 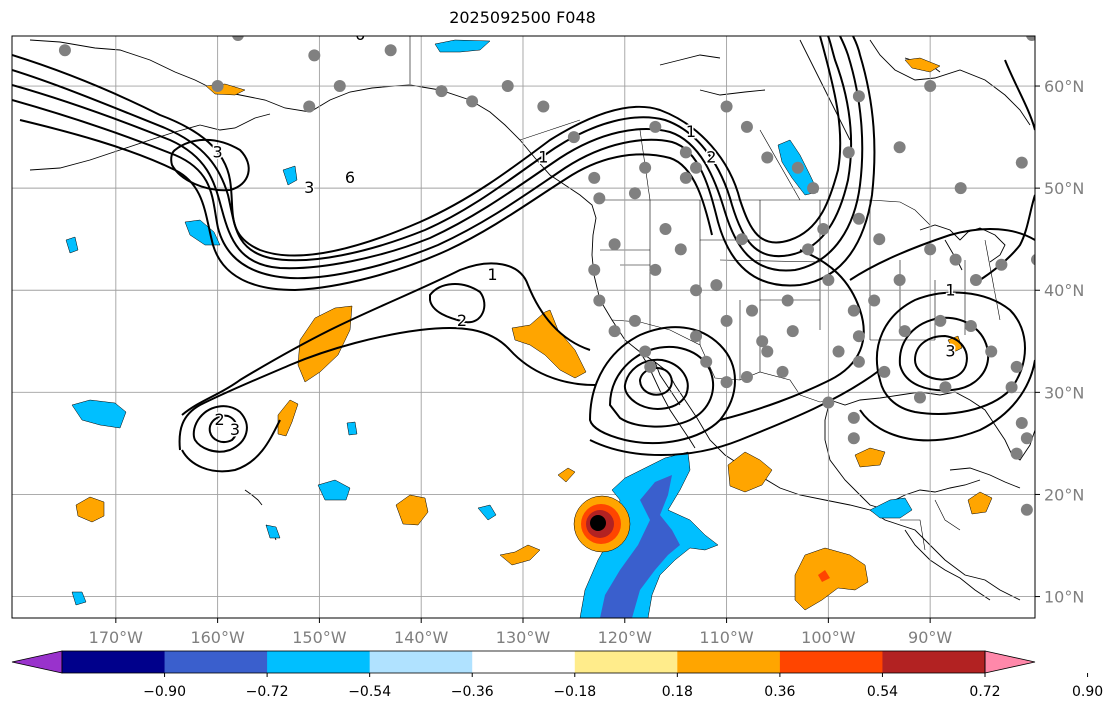 What do you see at coordinates (1064, 86) in the screenshot?
I see `lat-tick-label: 60°N` at bounding box center [1064, 86].